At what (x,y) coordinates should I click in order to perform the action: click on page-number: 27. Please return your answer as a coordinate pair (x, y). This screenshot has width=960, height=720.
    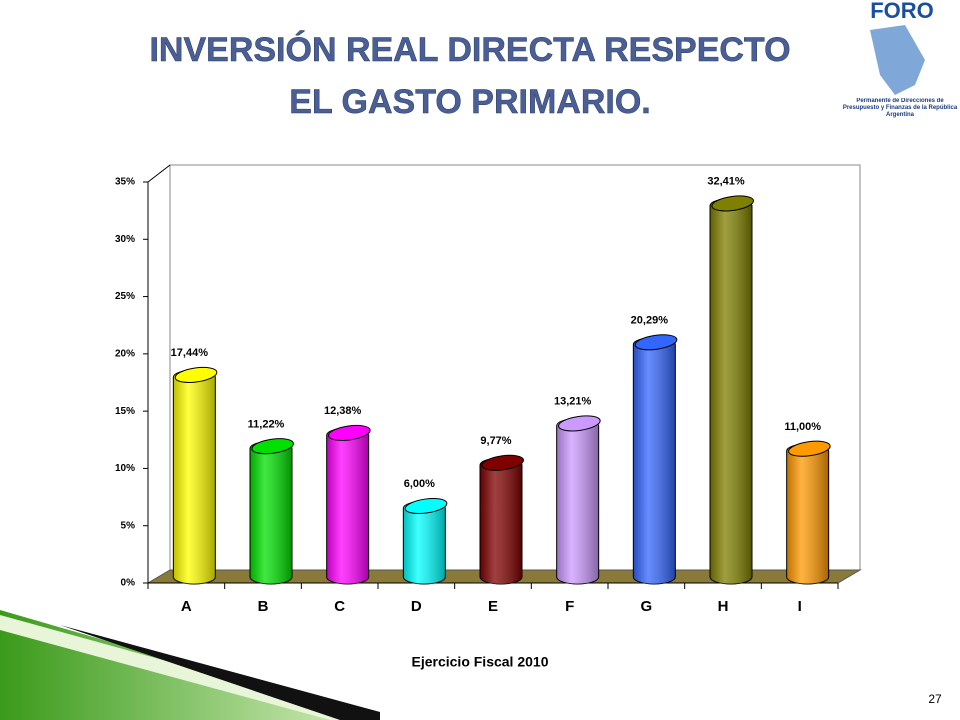
    Looking at the image, I should click on (935, 699).